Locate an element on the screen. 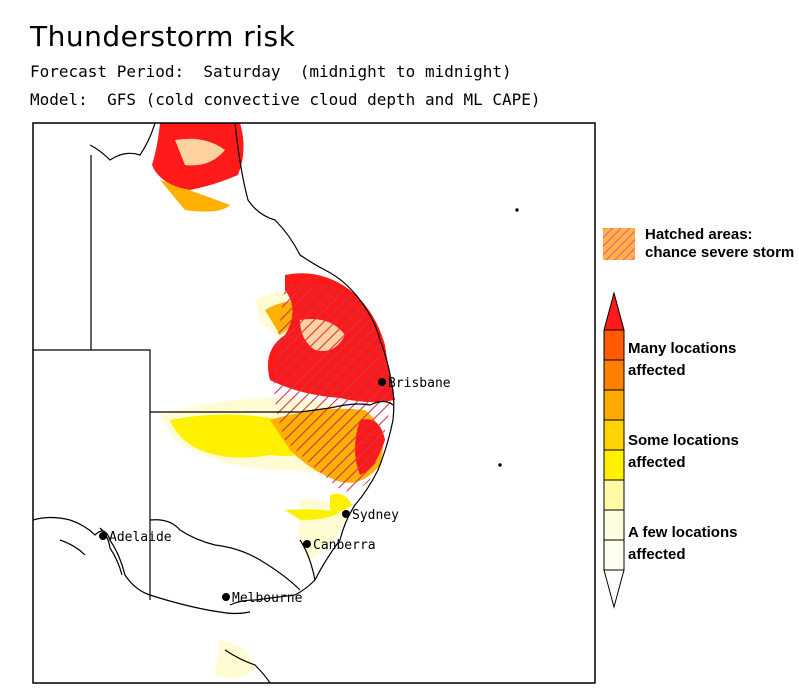 This screenshot has height=695, width=799. legend-few-line1: A few locations is located at coordinates (682, 532).